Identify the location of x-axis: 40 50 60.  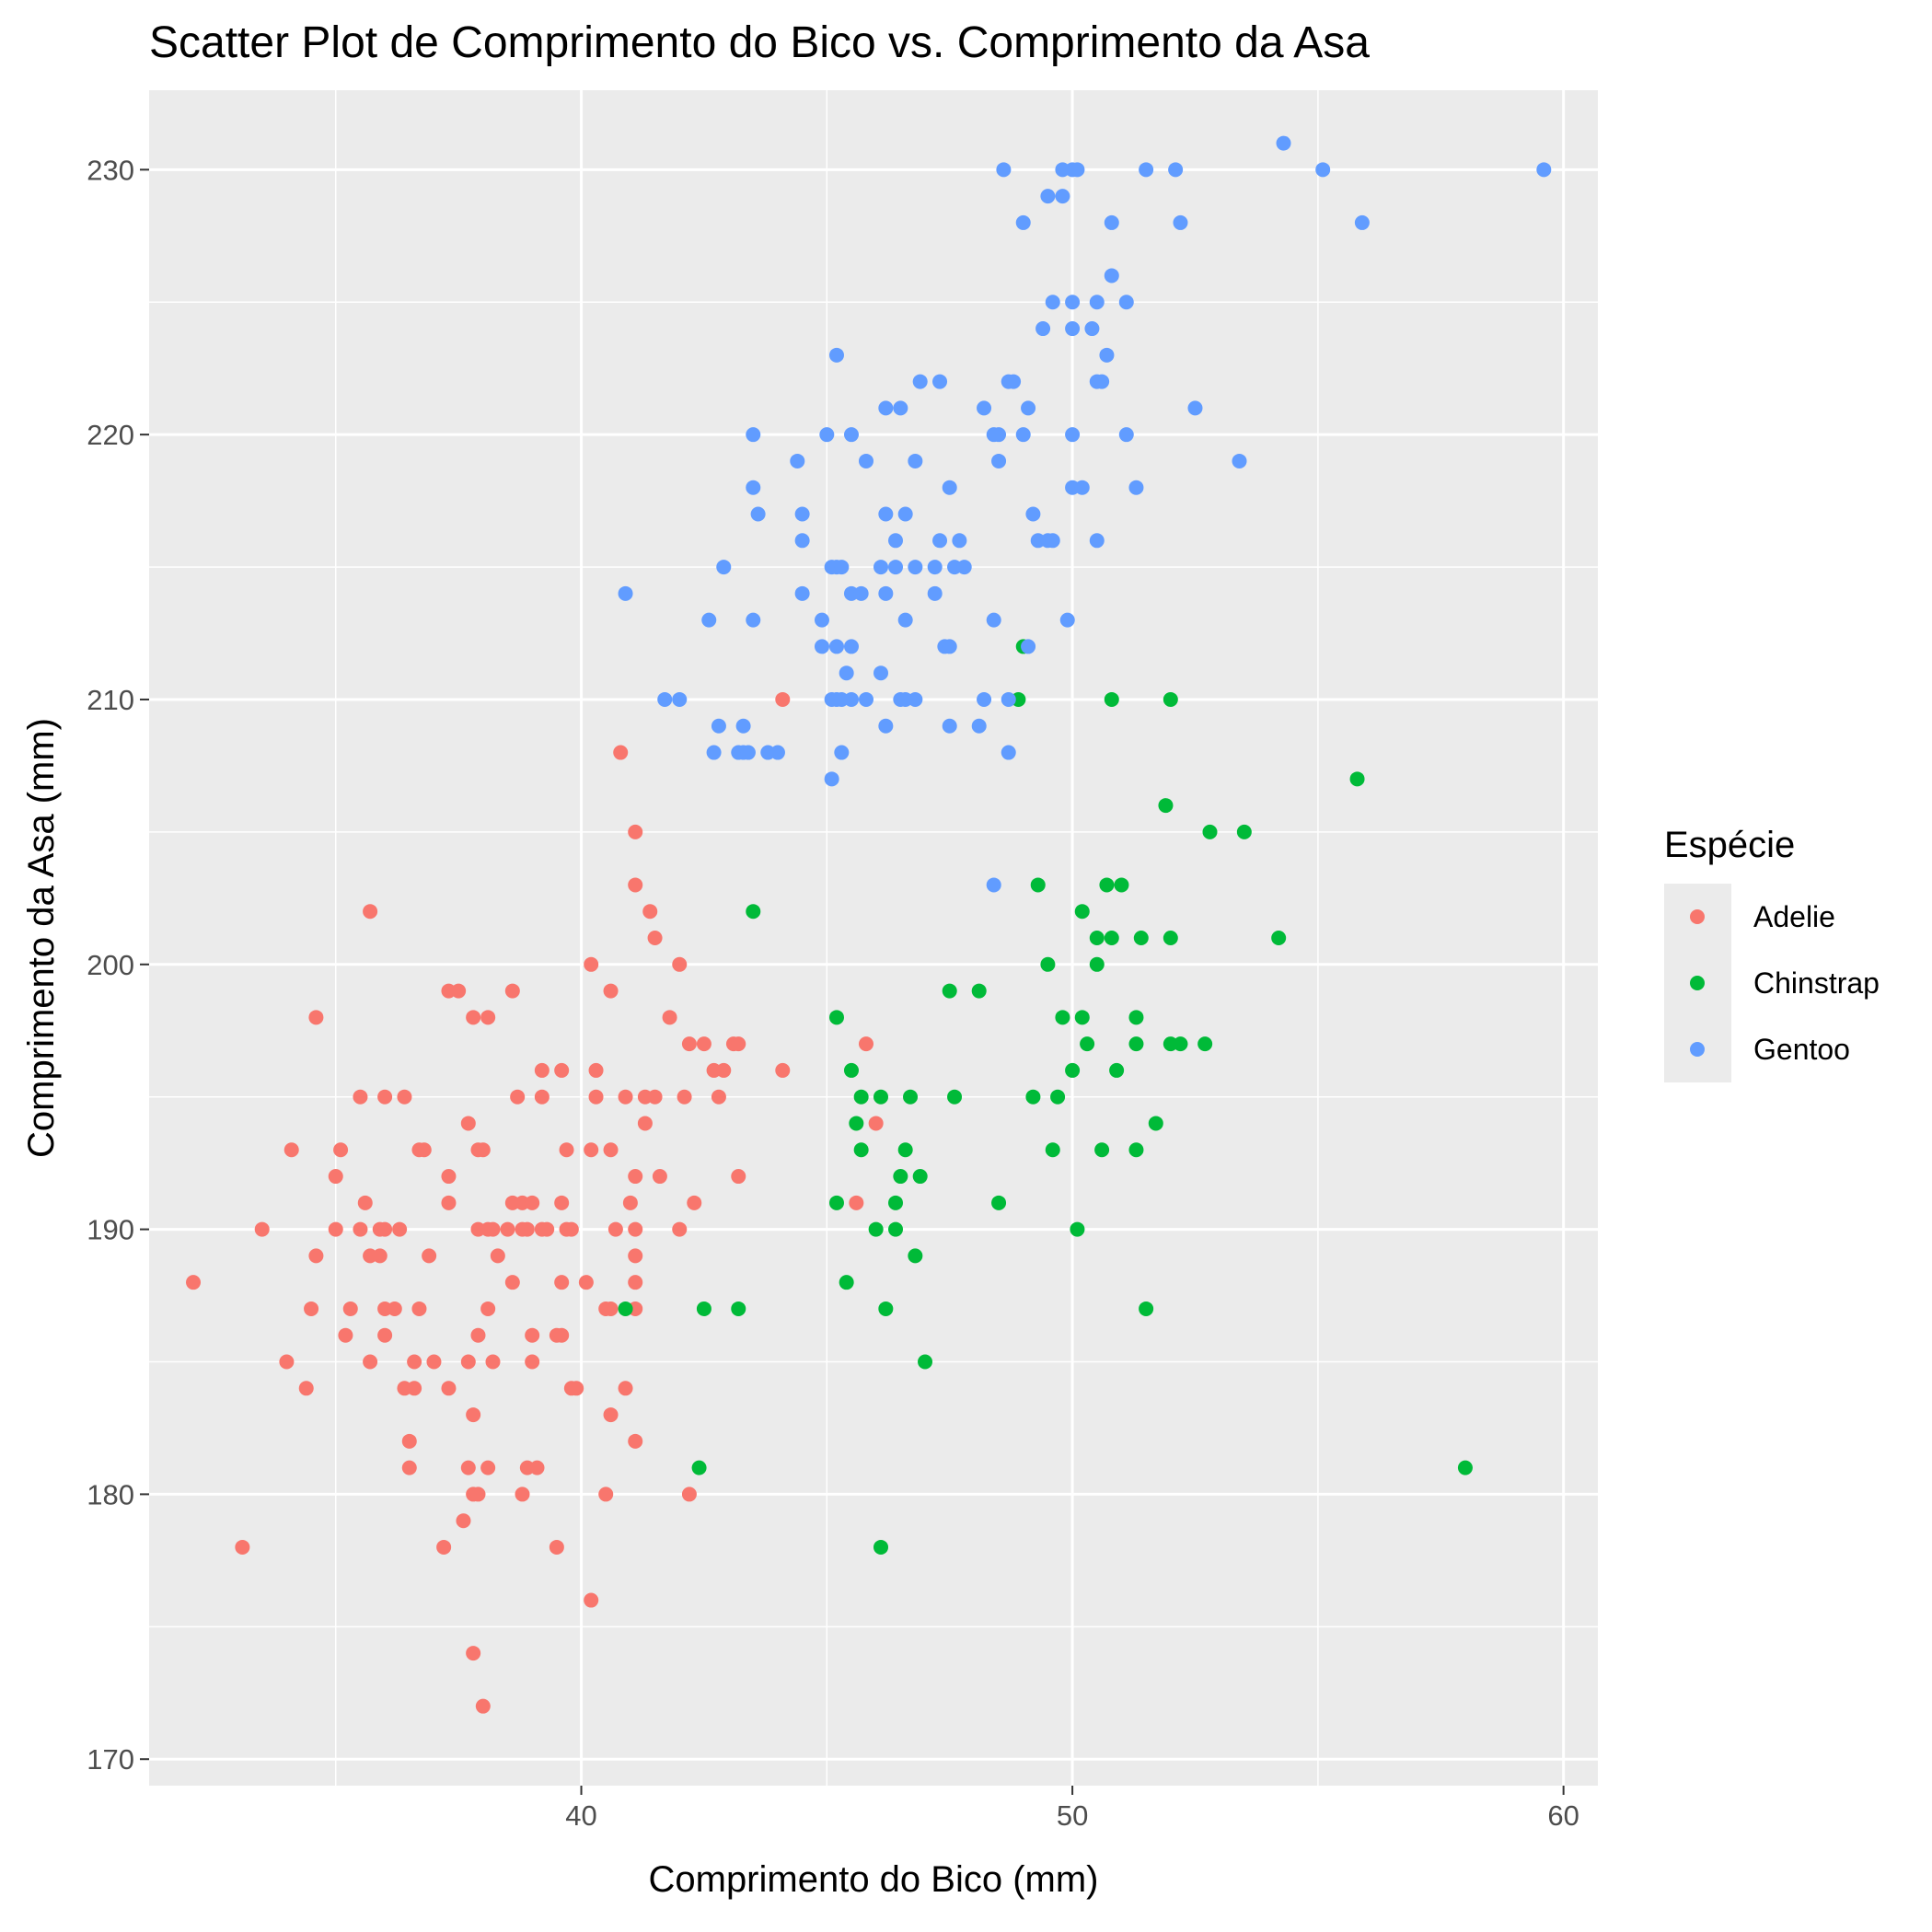
(1072, 1809).